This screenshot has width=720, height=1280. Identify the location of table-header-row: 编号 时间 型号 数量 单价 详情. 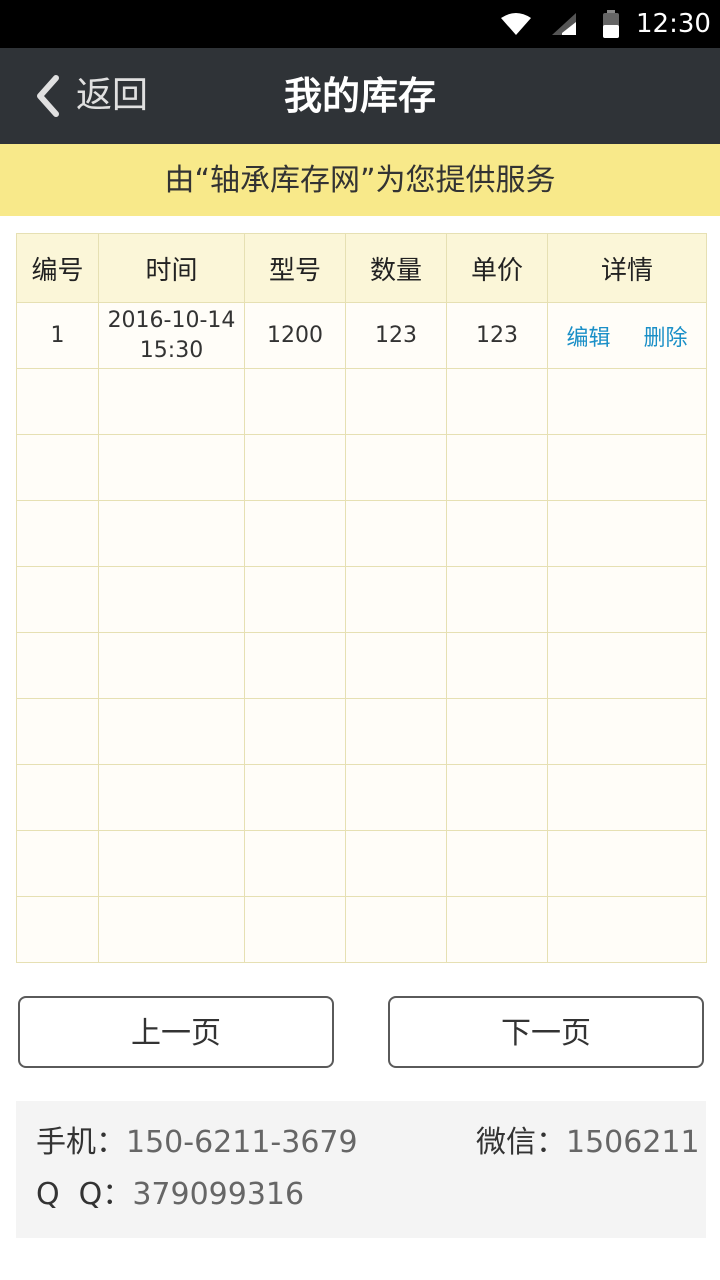
(361, 268).